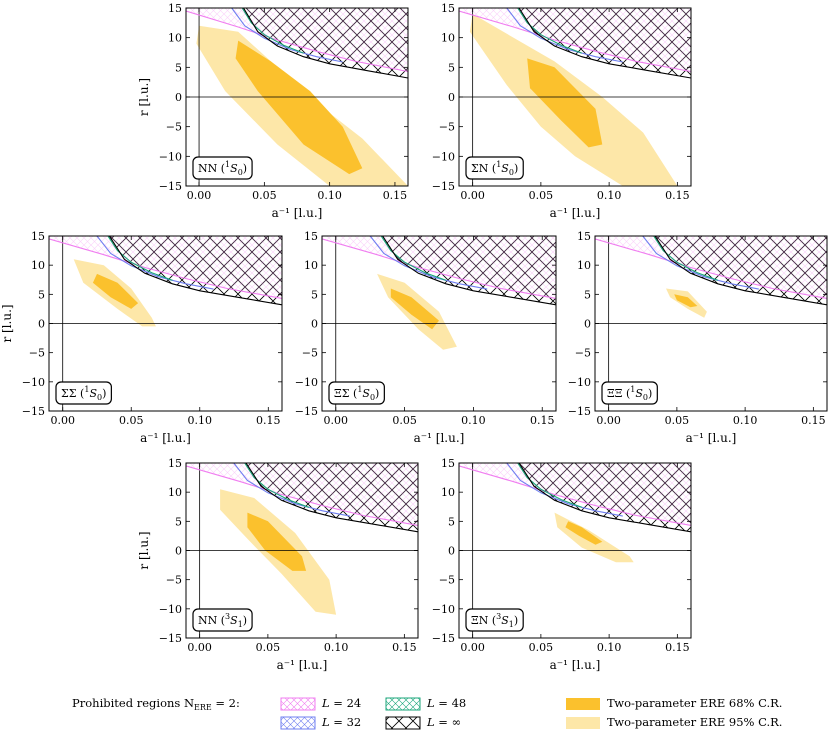  I want to click on legend-title: Prohibited regions NERE = 2:, so click(156, 704).